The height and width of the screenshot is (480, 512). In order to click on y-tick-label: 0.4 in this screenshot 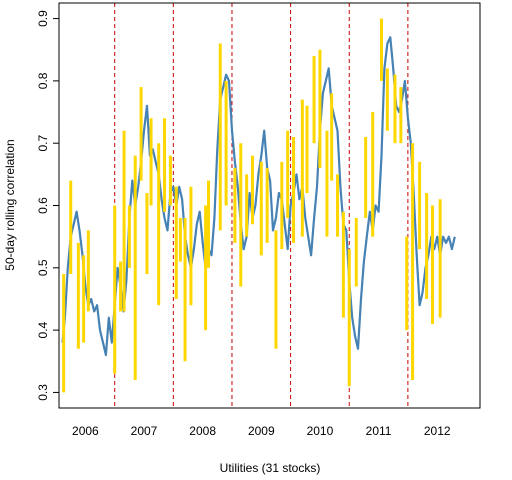, I will do `click(43, 329)`.